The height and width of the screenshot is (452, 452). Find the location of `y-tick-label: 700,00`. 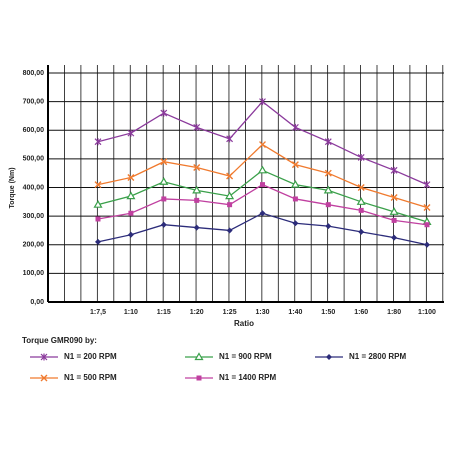

y-tick-label: 700,00 is located at coordinates (34, 101).